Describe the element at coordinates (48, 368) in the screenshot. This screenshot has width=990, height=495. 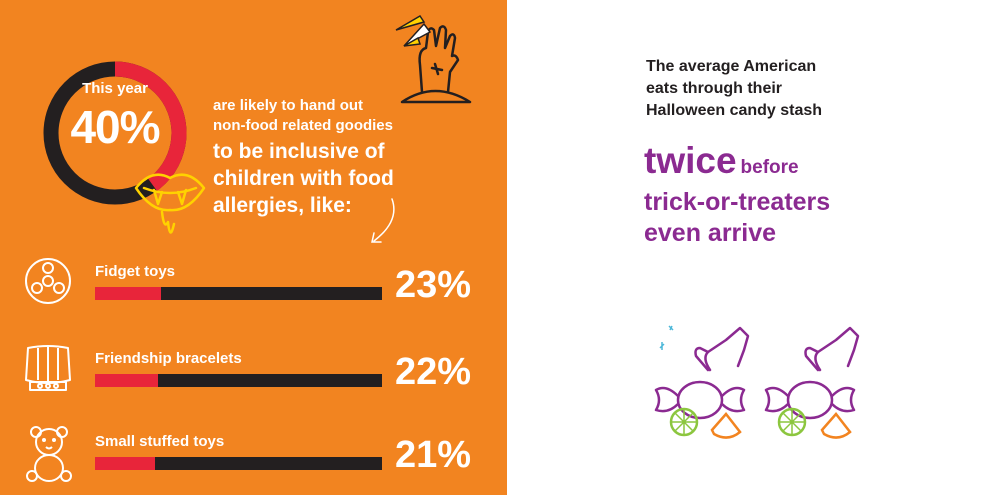
I see `bracelet-icon` at that location.